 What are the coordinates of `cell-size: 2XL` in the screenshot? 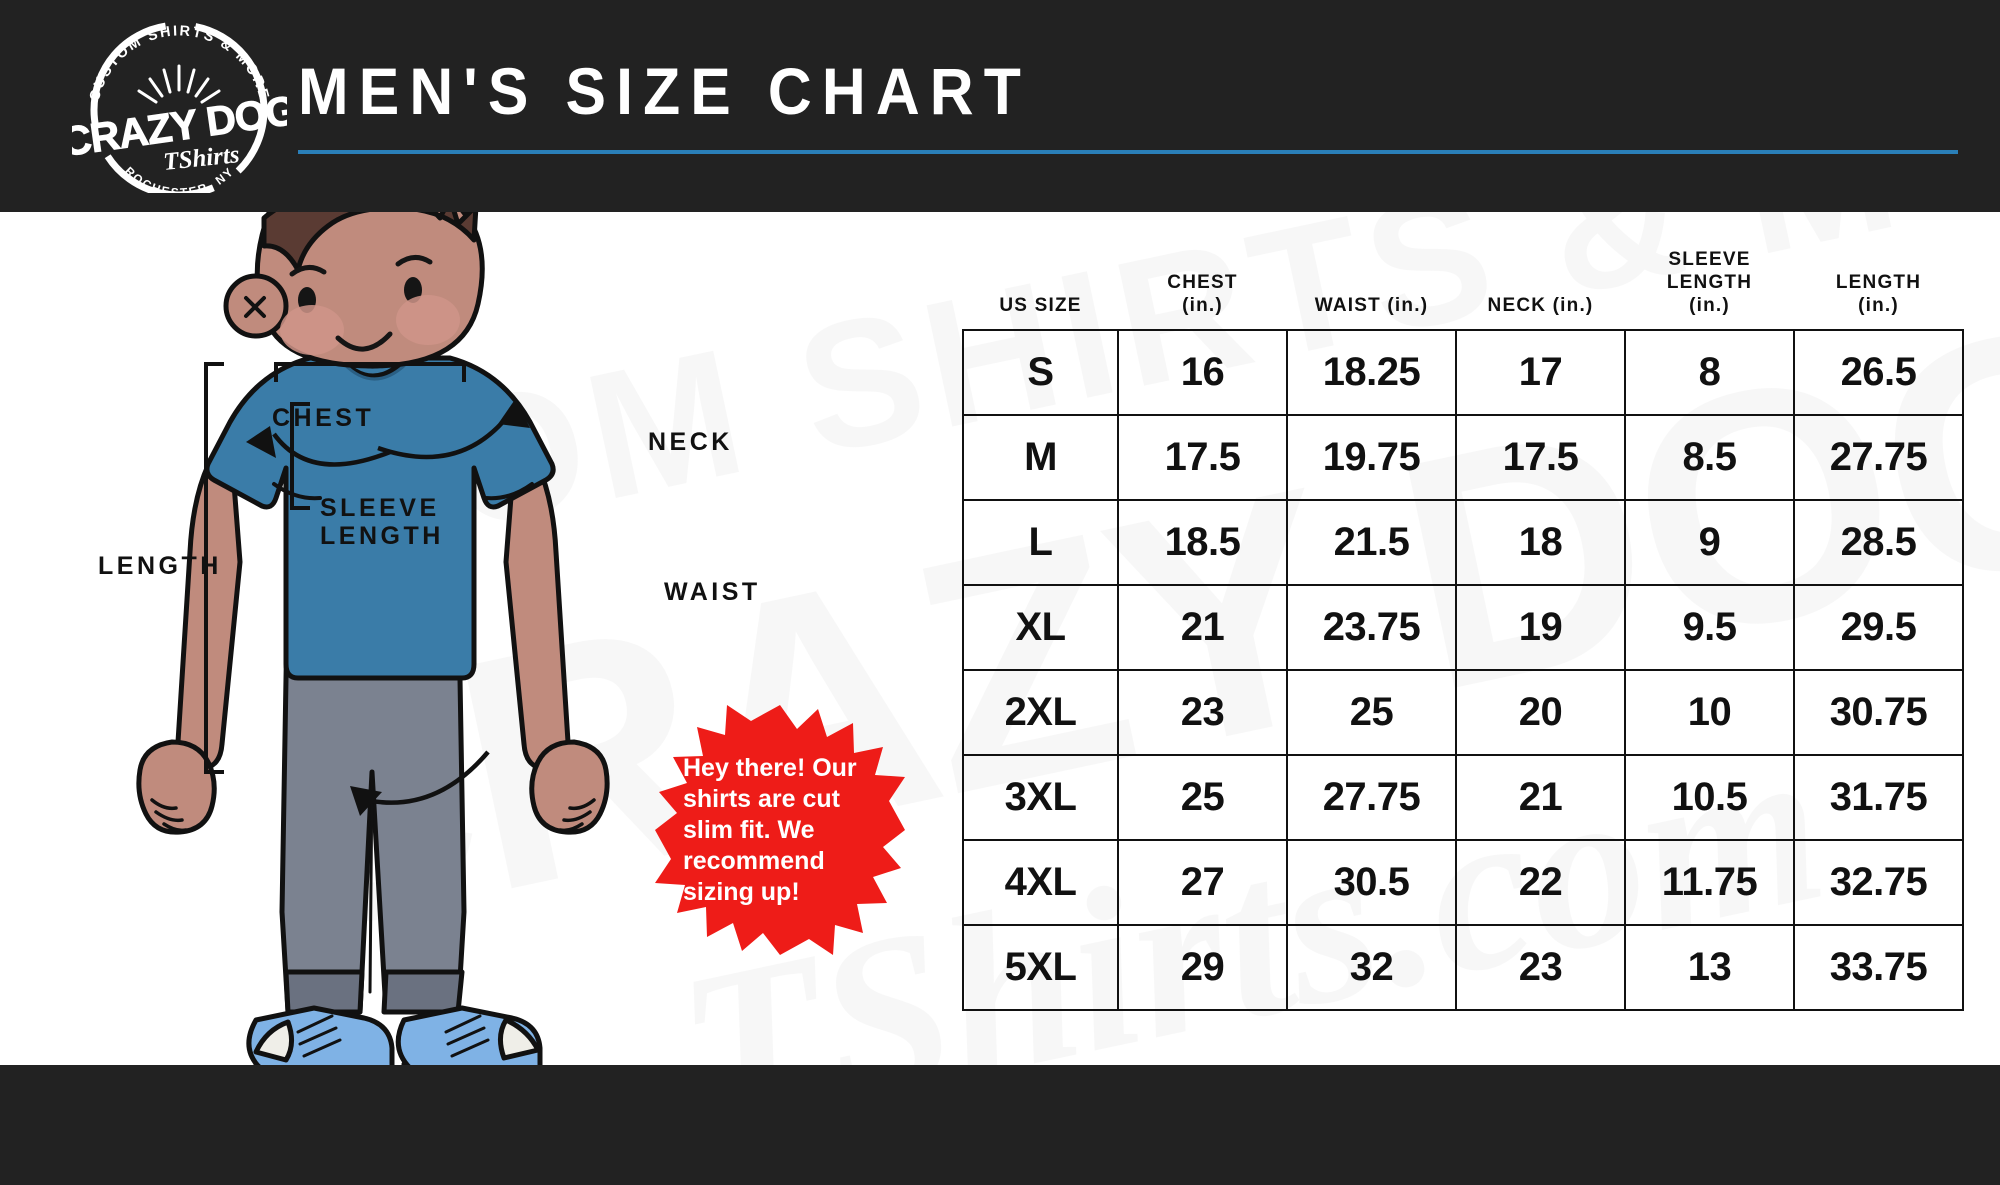 It's located at (1040, 712).